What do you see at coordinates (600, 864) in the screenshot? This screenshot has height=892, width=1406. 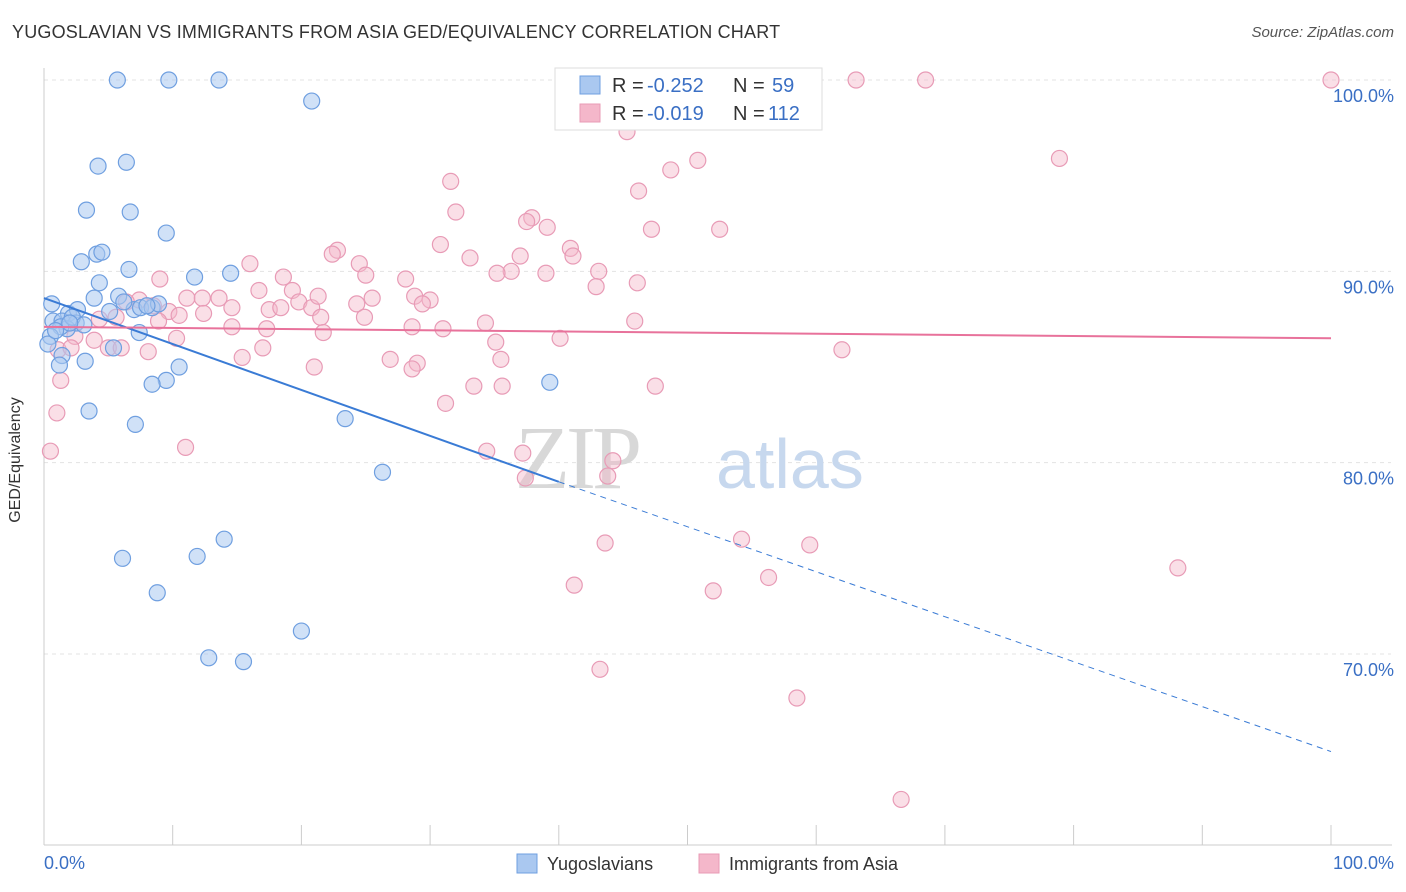 I see `legend-label-blue: Yugoslavians` at bounding box center [600, 864].